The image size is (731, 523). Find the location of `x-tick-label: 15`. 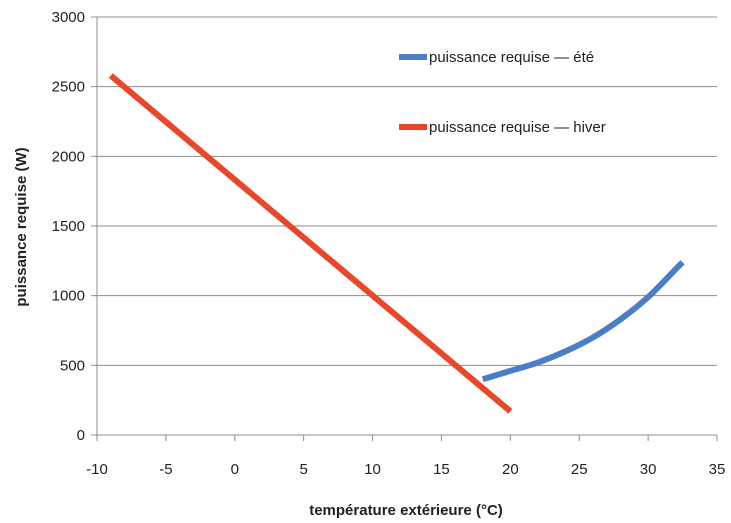

x-tick-label: 15 is located at coordinates (441, 469).